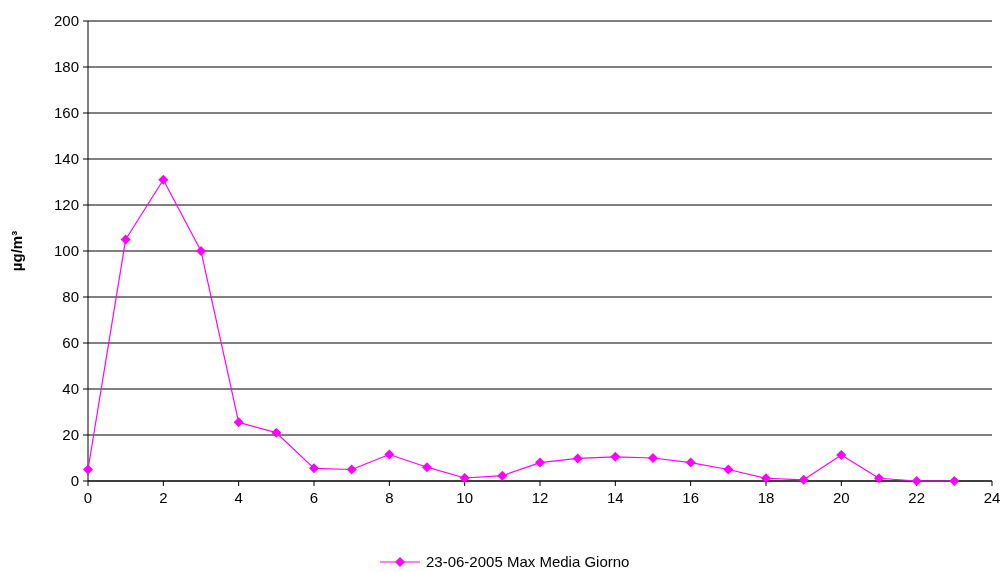 This screenshot has height=572, width=1006. Describe the element at coordinates (88, 497) in the screenshot. I see `x-tick-label: 0` at that location.